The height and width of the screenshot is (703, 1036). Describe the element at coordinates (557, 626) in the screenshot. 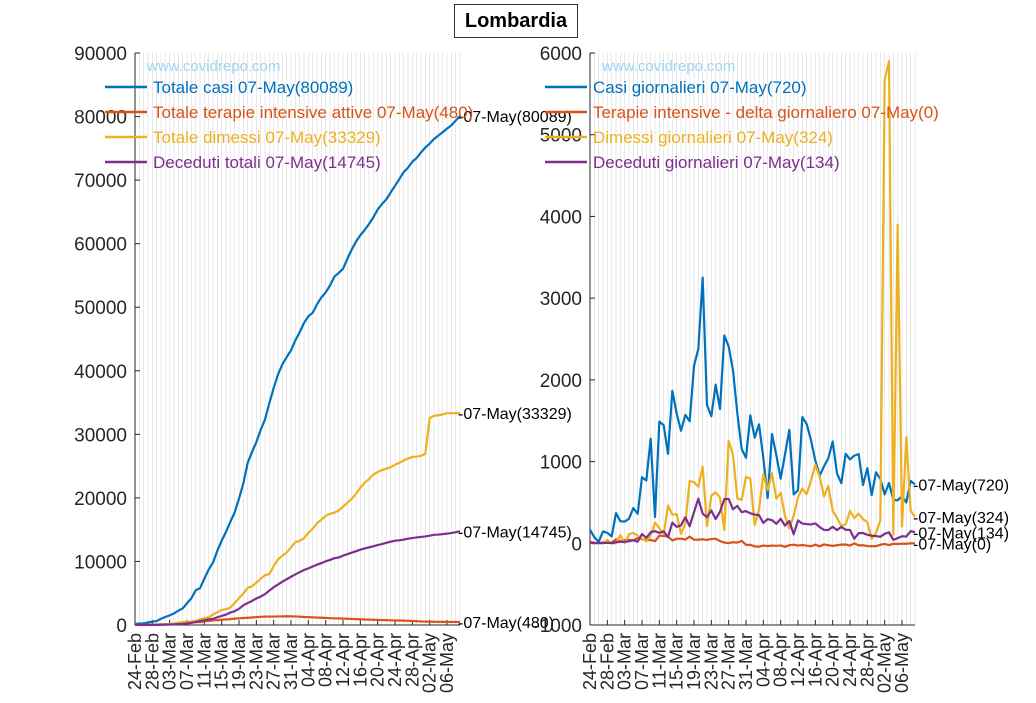

I see `y-tick-label: -1000` at that location.